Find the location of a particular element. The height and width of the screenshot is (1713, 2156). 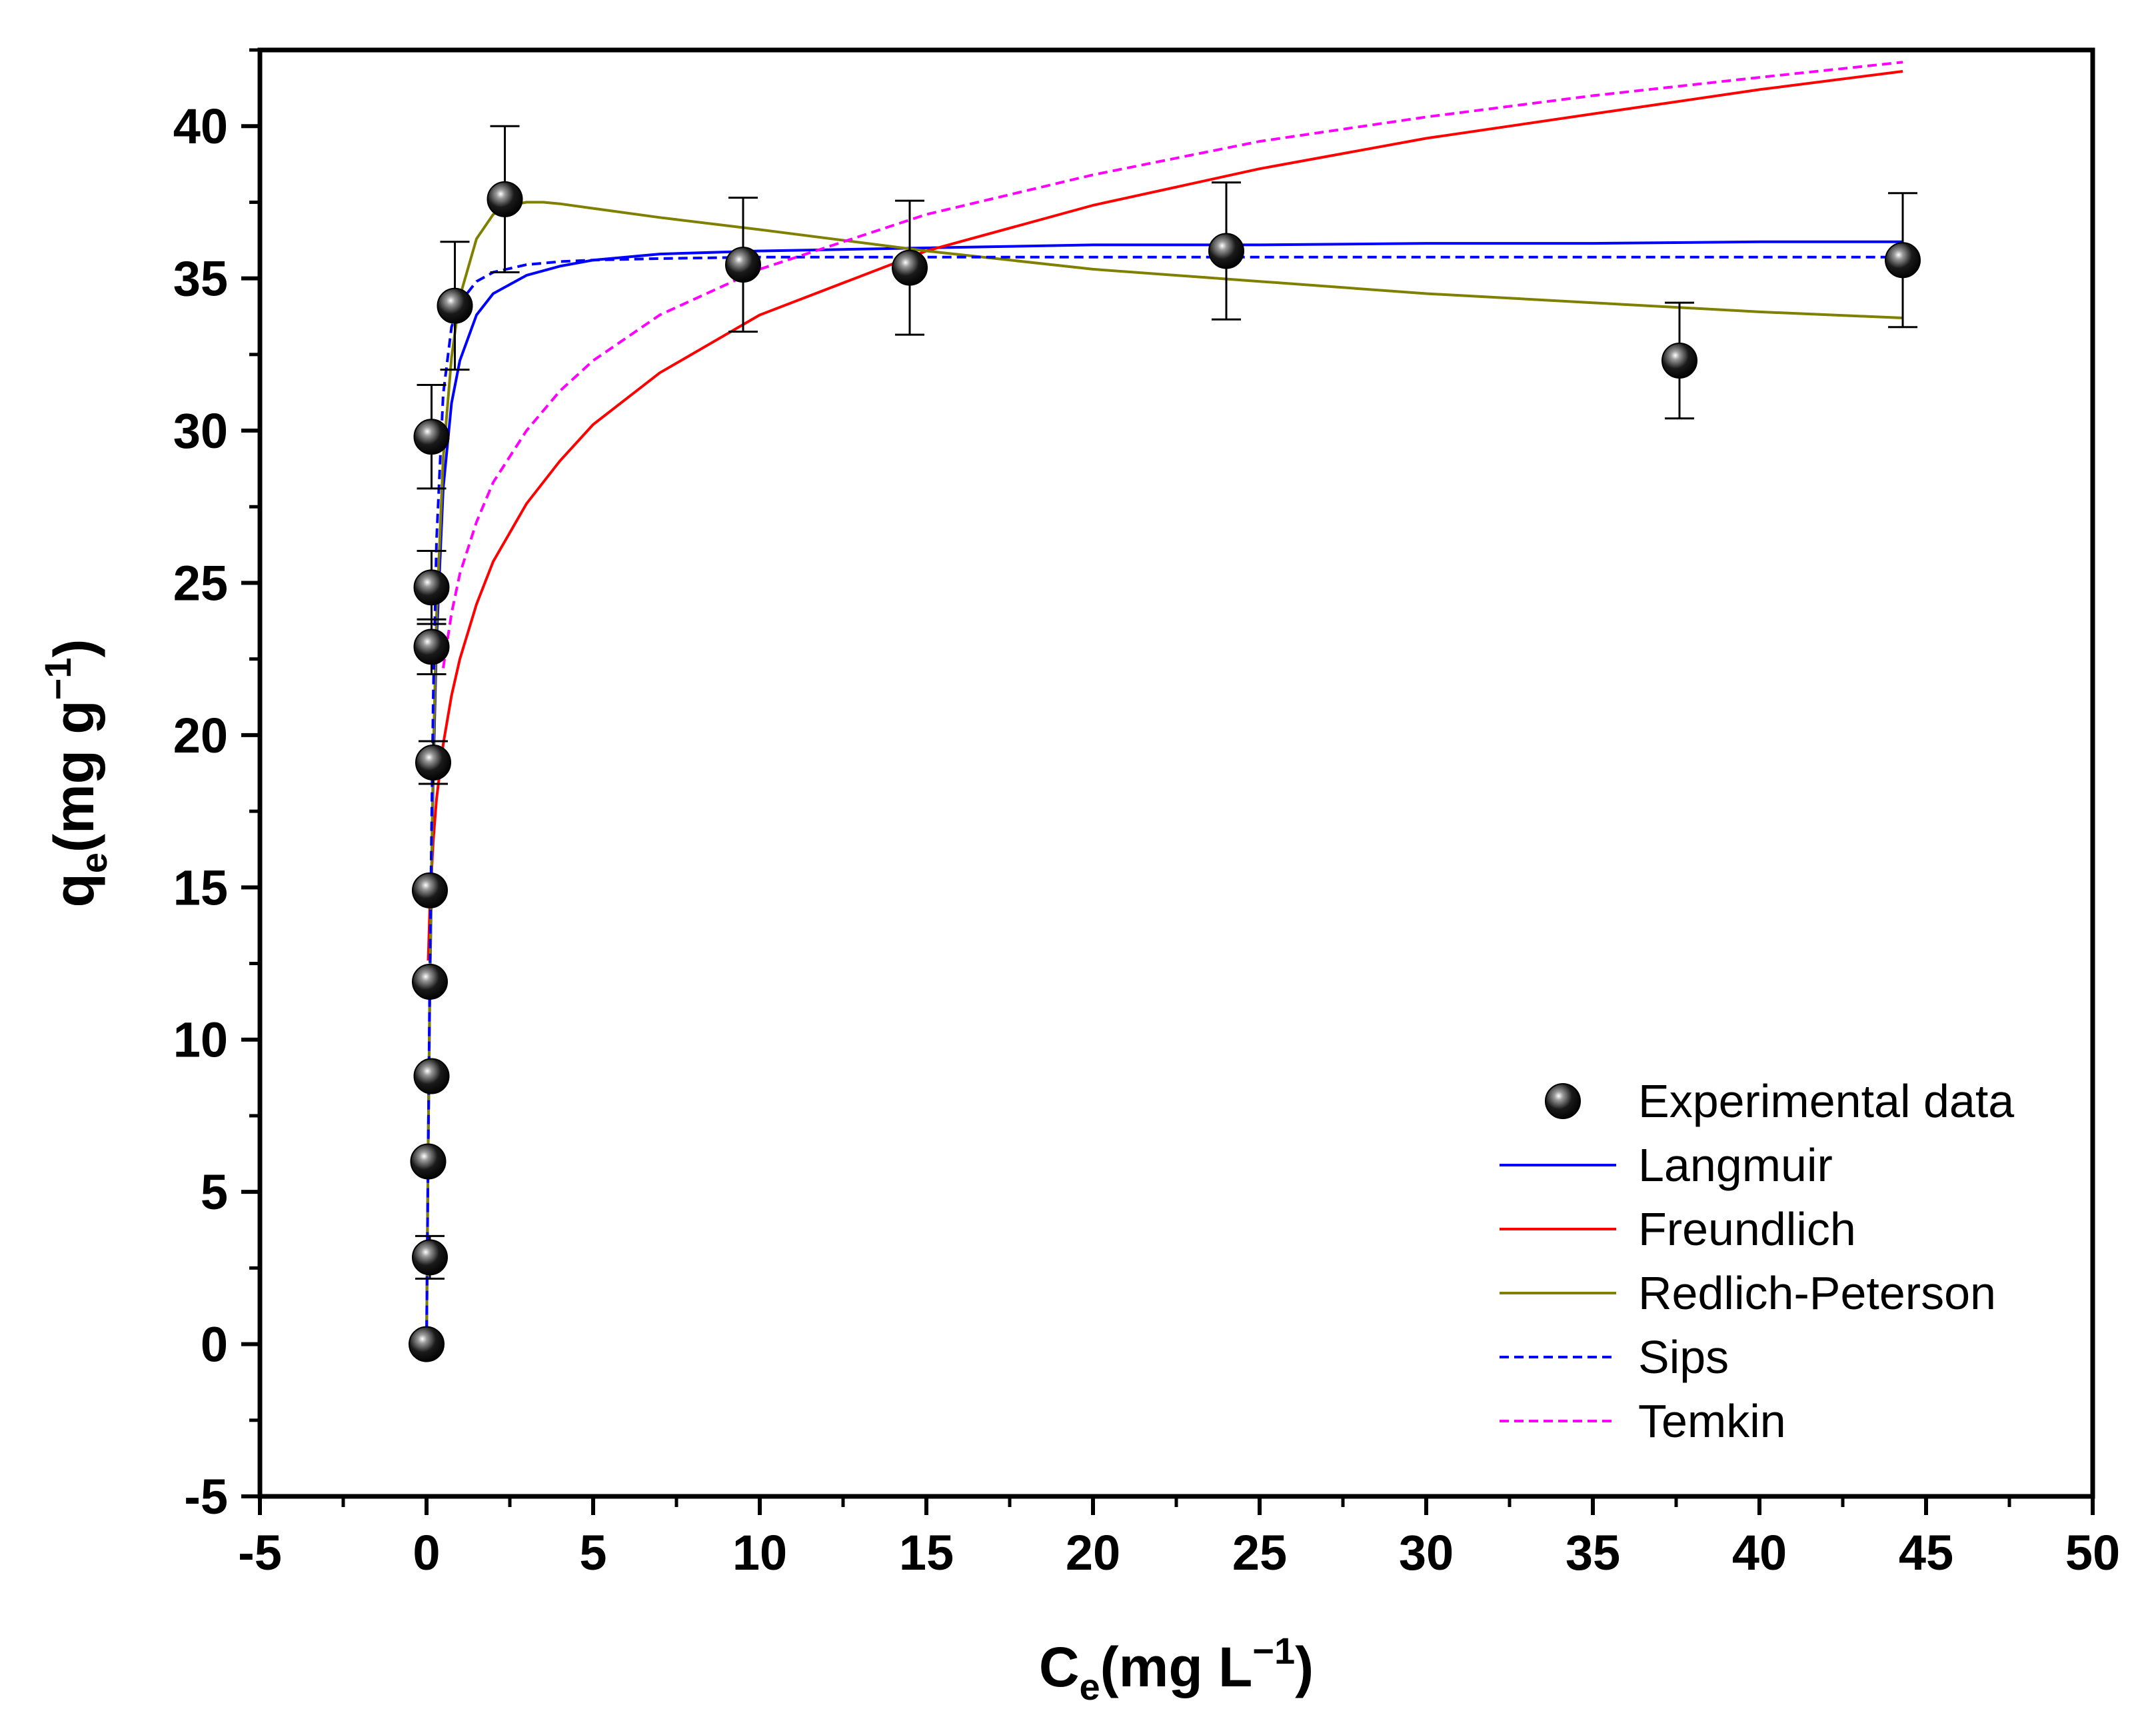

legend-label-experimental: Experimental data is located at coordinates (1826, 1101).